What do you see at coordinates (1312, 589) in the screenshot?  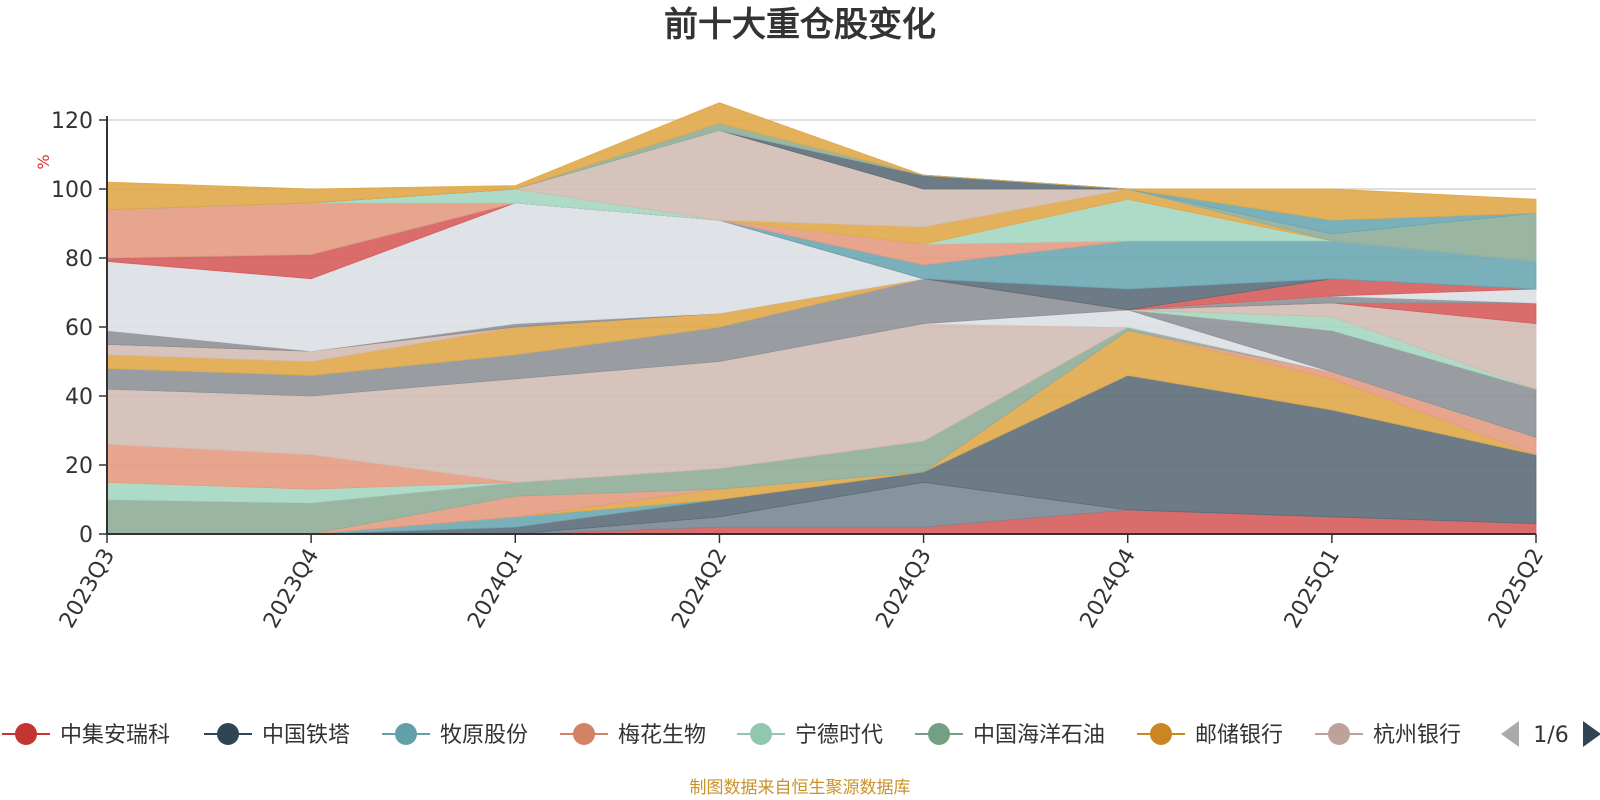 I see `x-tick-label: 2025Q1` at bounding box center [1312, 589].